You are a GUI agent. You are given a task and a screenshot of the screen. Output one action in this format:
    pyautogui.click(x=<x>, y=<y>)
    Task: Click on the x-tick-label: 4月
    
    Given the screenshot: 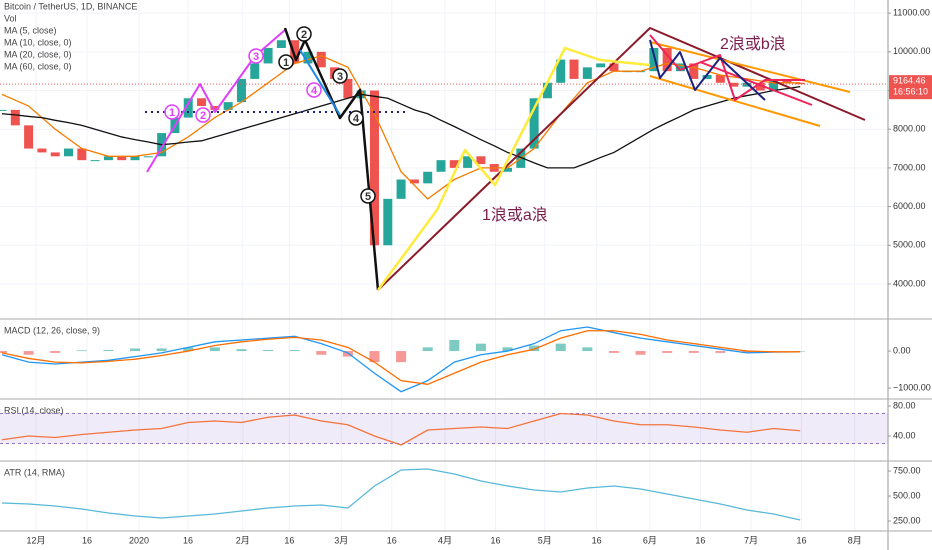 What is the action you would take?
    pyautogui.click(x=445, y=540)
    